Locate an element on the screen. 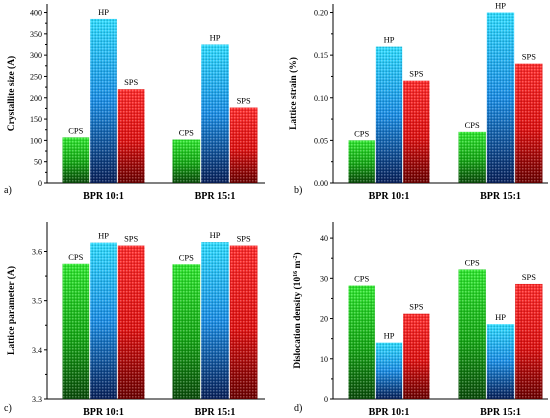 Image resolution: width=550 pixels, height=418 pixels. y-tick-label: 100 is located at coordinates (36, 140).